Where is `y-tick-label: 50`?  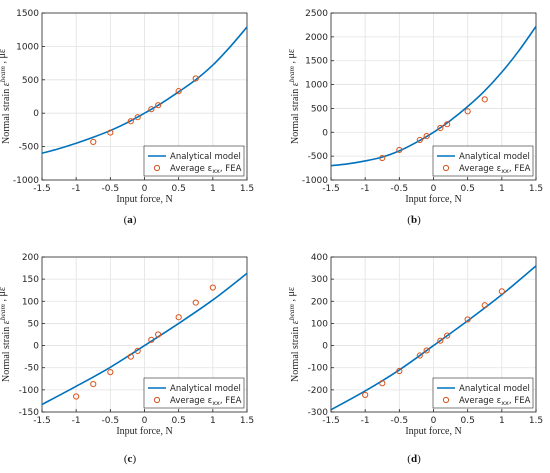
y-tick-label: 50 is located at coordinates (34, 324).